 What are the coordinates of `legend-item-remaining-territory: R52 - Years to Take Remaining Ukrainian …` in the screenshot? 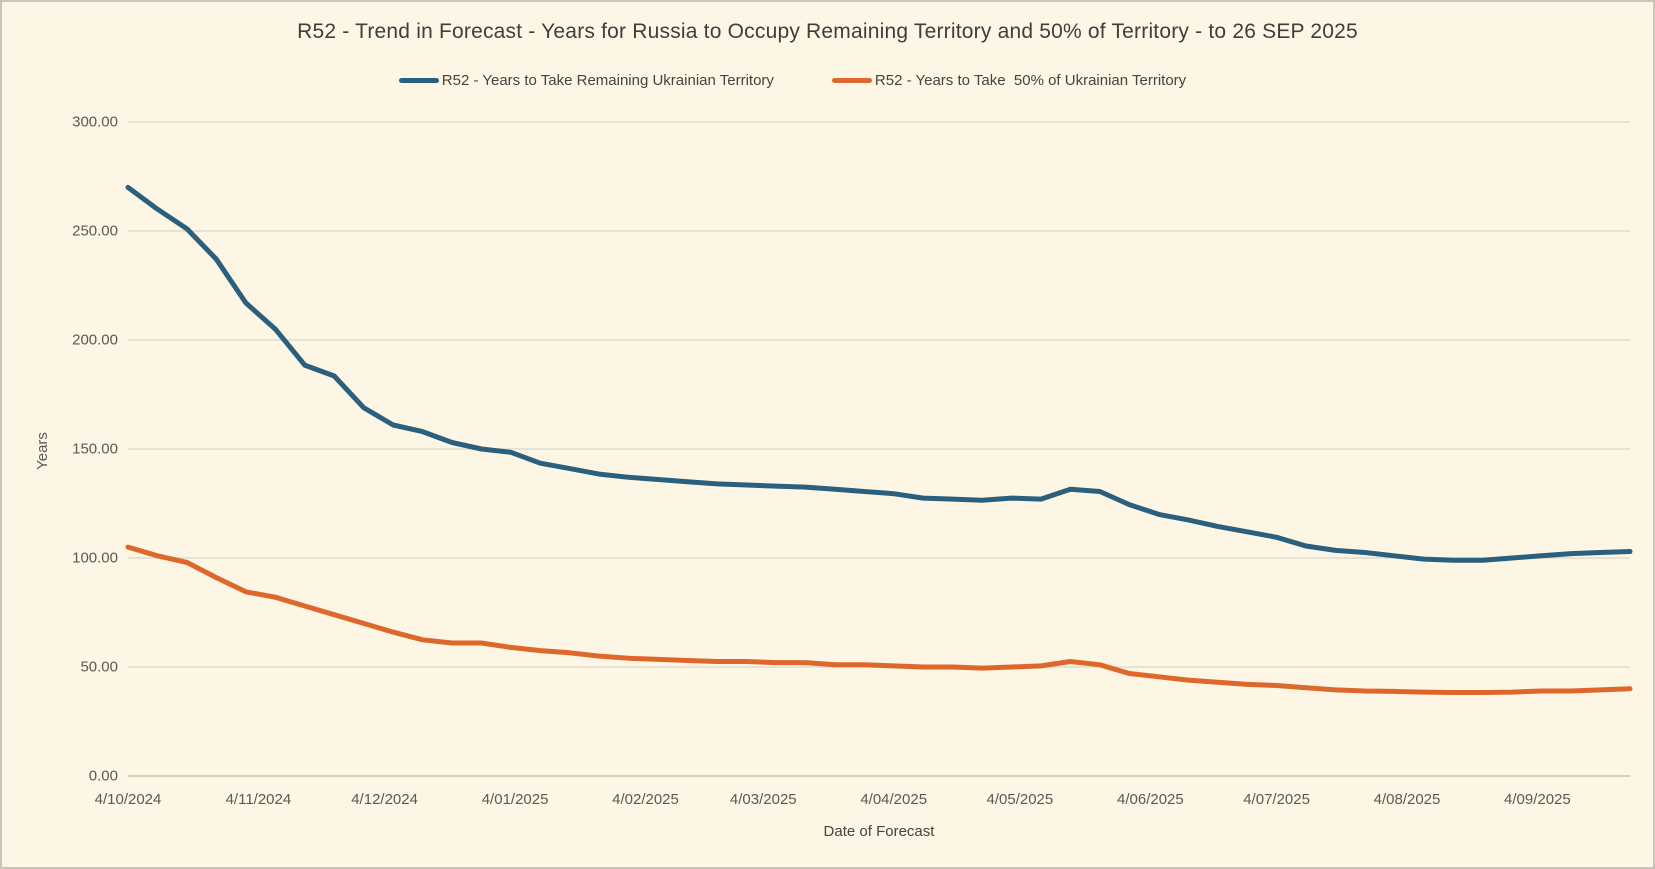 It's located at (586, 80).